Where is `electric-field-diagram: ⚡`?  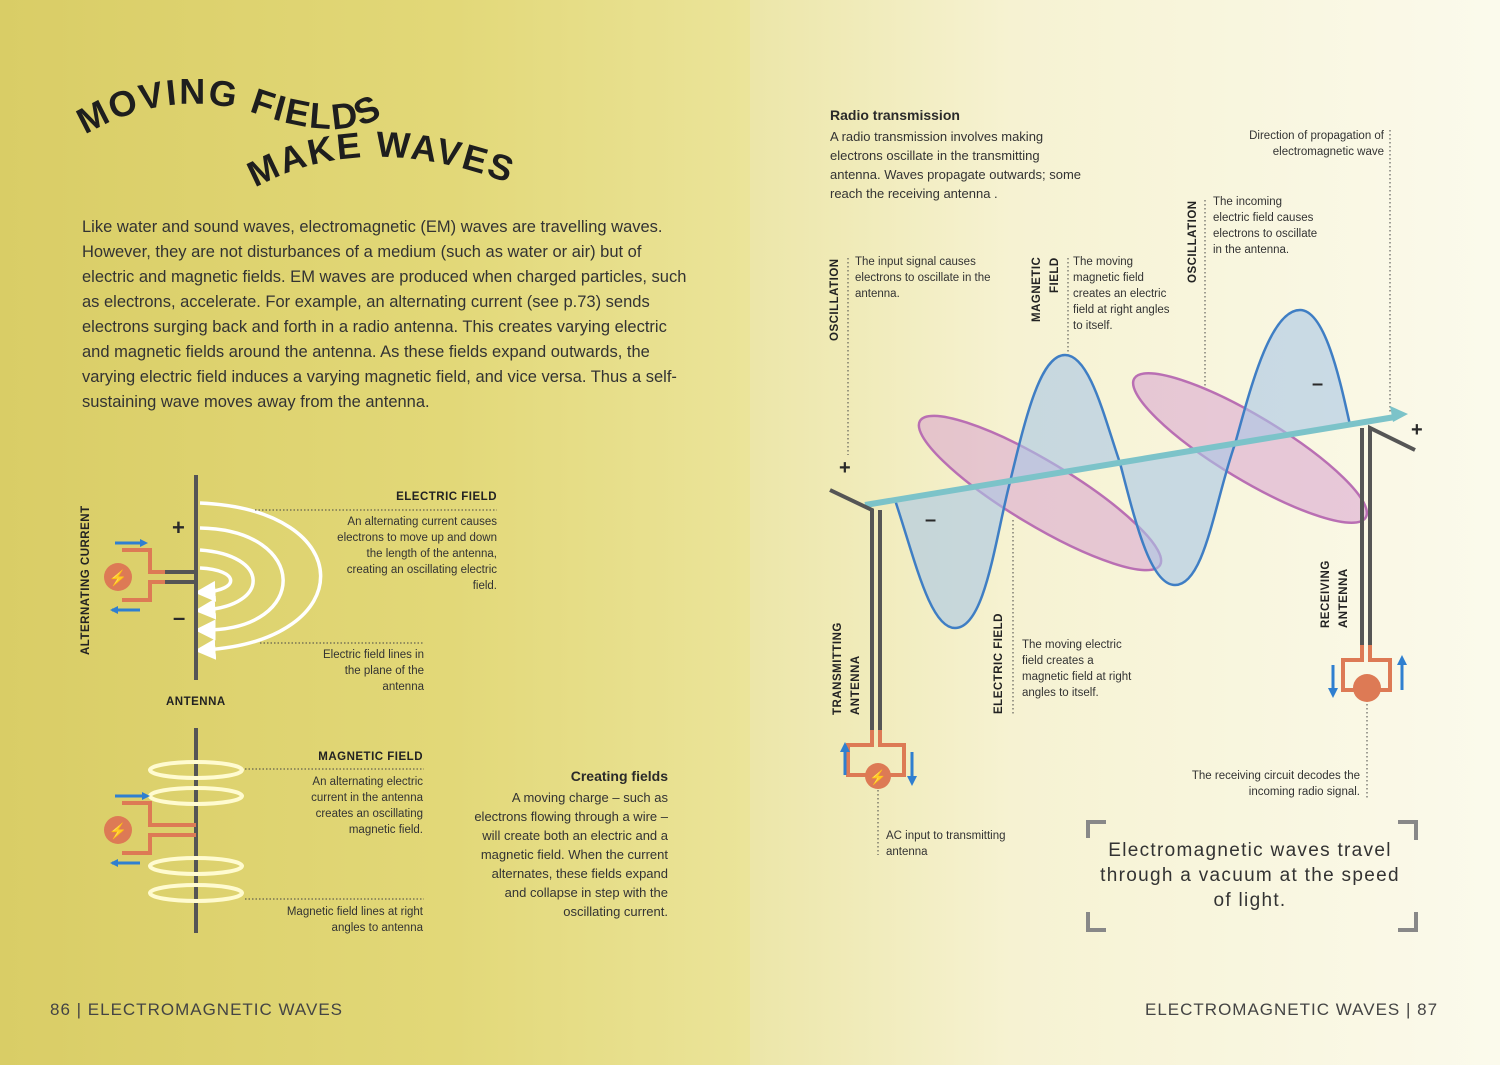 electric-field-diagram: ⚡ is located at coordinates (300, 577).